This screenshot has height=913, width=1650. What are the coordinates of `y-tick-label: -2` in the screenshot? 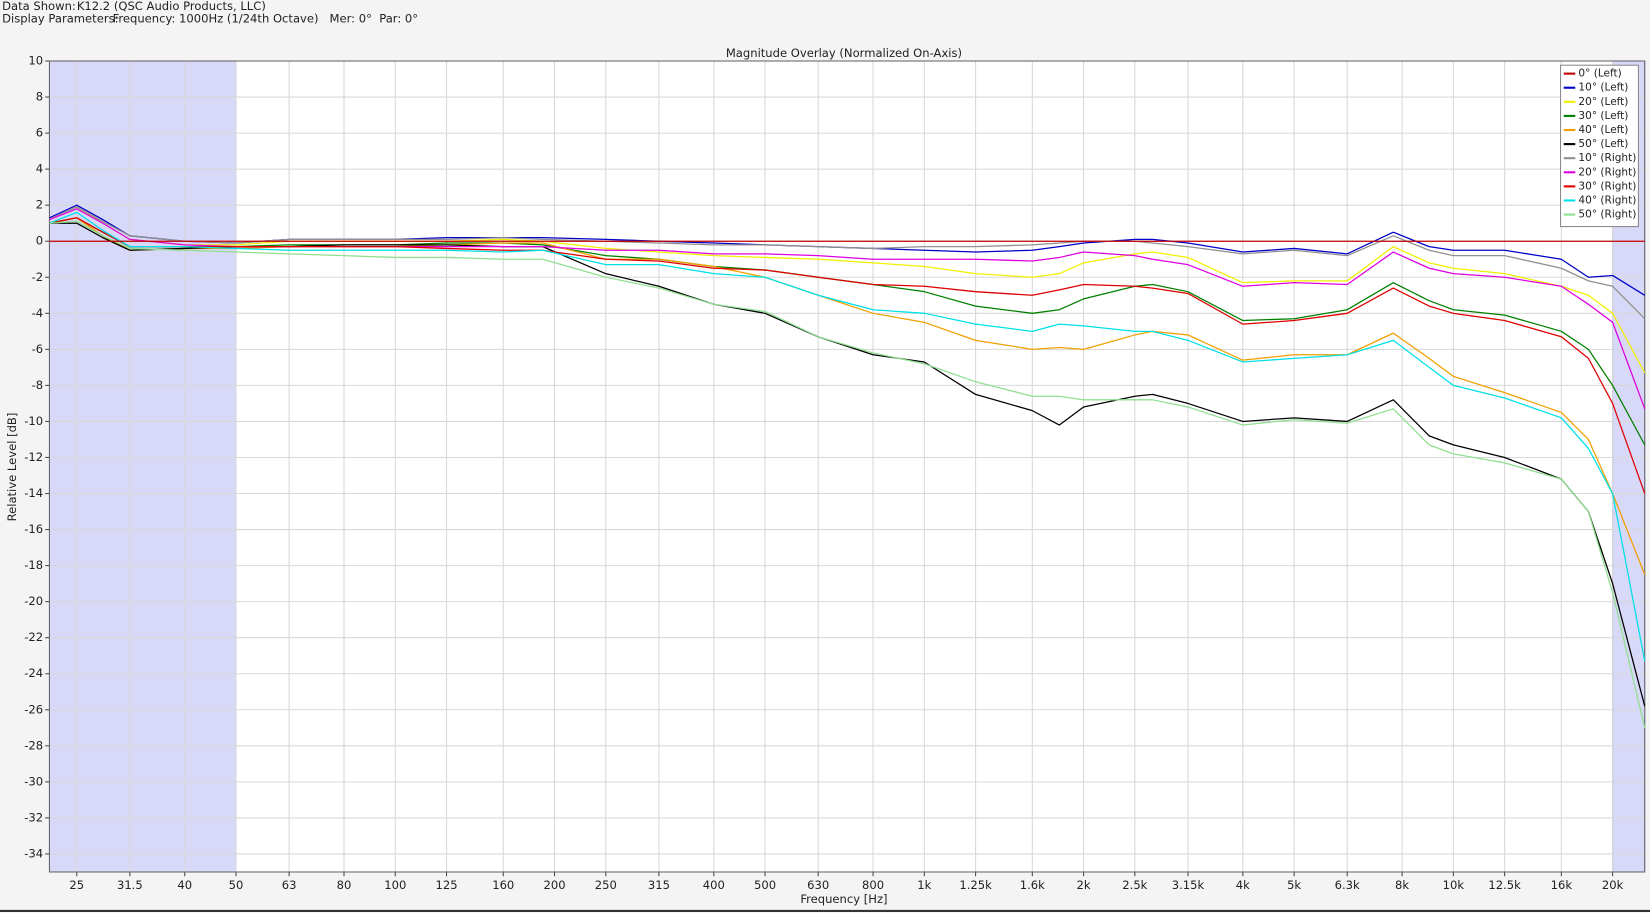 It's located at (38, 277).